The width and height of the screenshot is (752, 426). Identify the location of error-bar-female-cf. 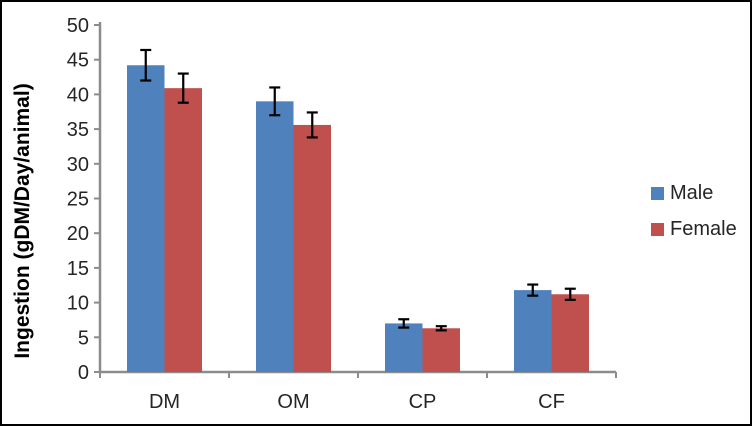
(570, 294).